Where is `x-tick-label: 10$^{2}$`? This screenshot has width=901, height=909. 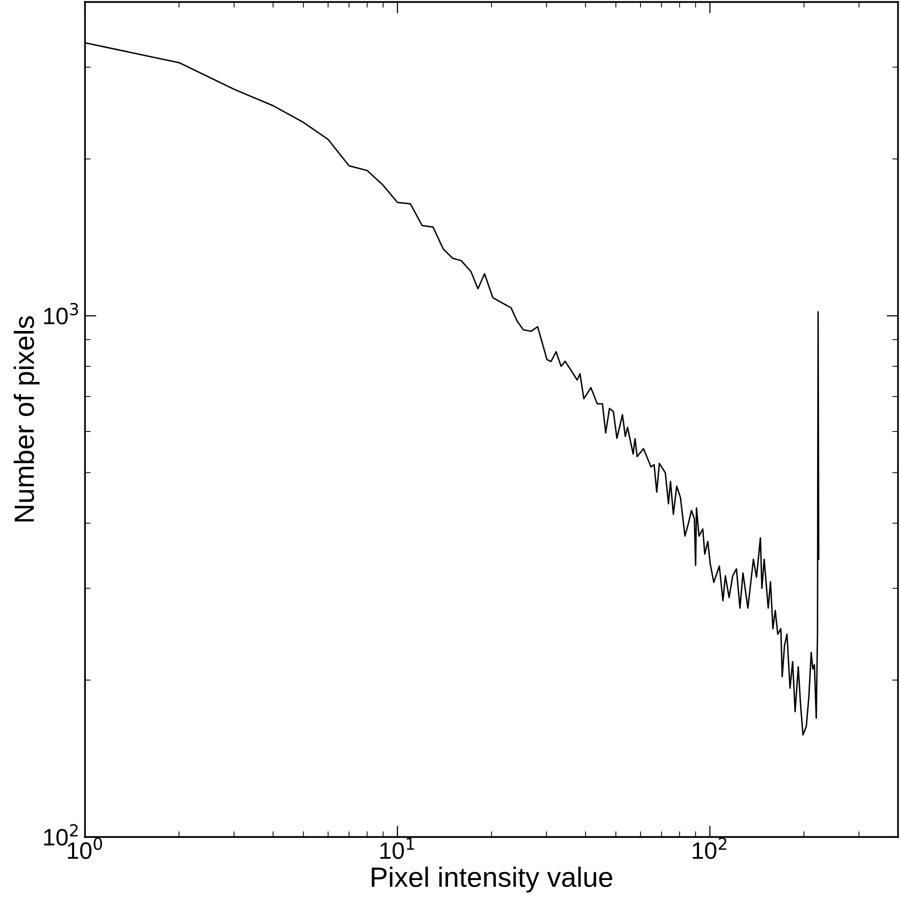 x-tick-label: 10$^{2}$ is located at coordinates (709, 848).